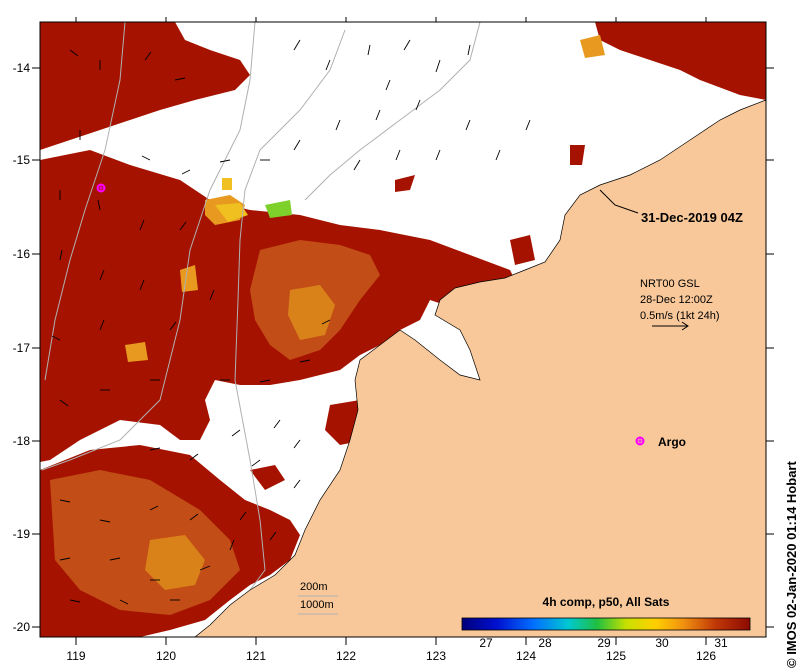 The image size is (809, 672). I want to click on x-axis-labels: 119 120 121 122 123 124 125 126, so click(391, 656).